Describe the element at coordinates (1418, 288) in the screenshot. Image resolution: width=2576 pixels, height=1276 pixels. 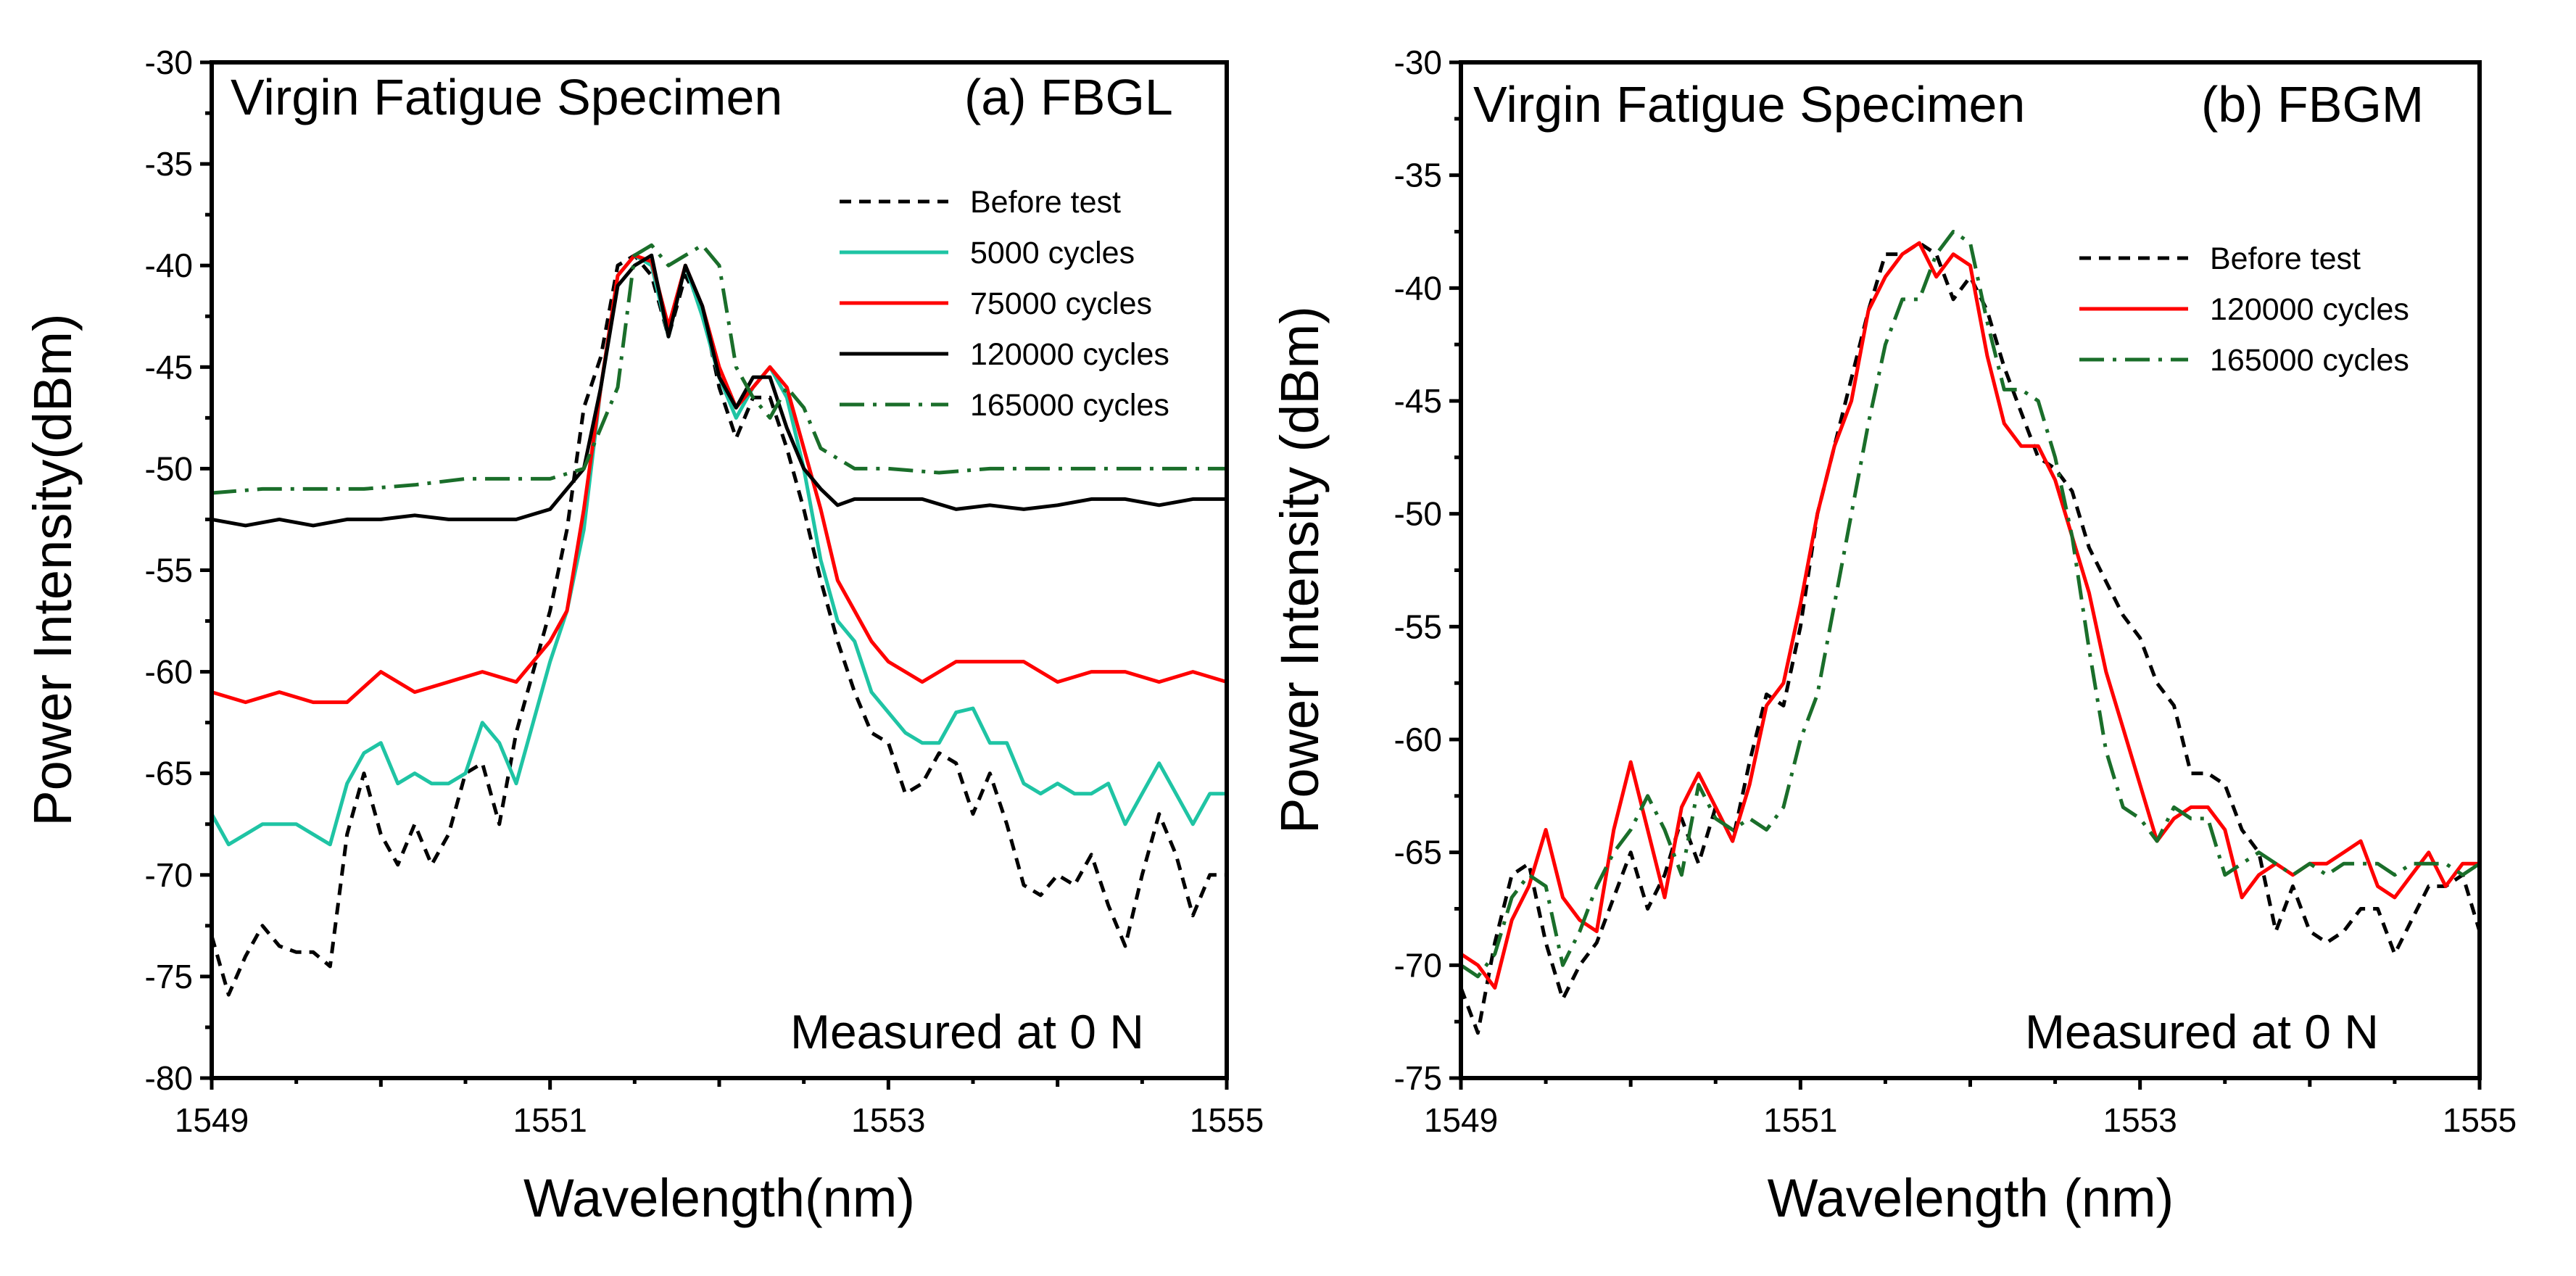
I see `panel-b-y-tick-label: -40` at that location.